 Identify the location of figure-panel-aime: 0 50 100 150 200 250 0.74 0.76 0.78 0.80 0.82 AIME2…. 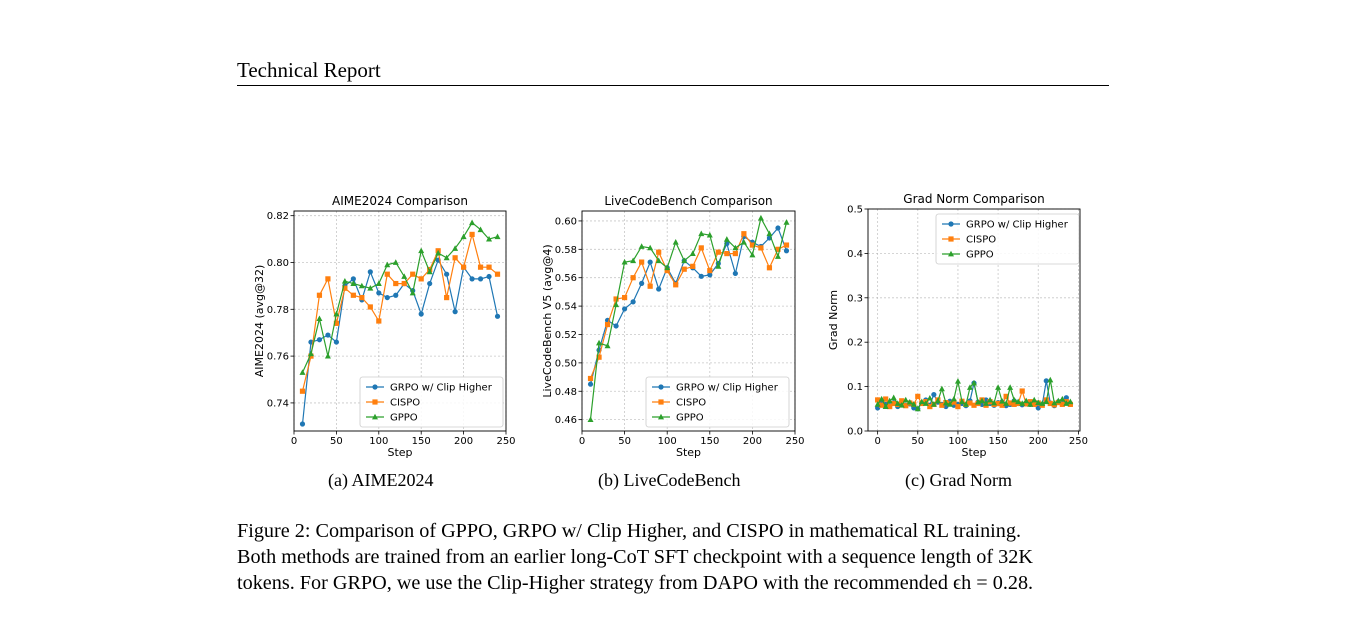
(380, 327).